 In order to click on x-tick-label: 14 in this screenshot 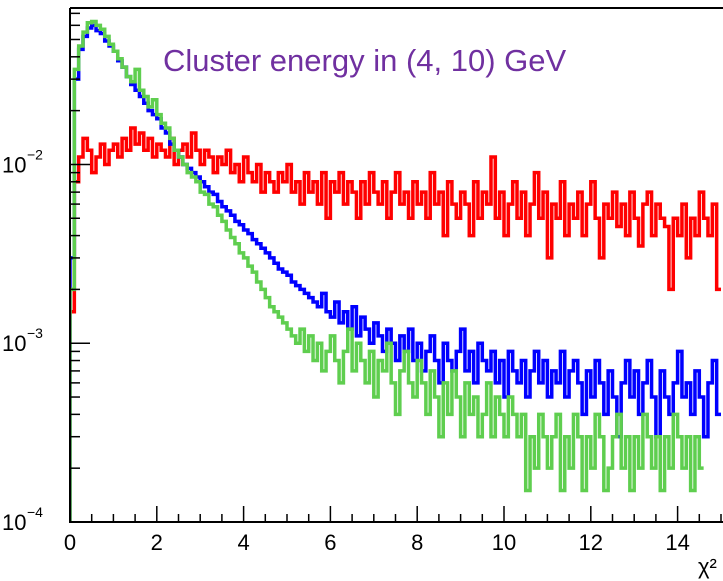, I will do `click(677, 542)`.